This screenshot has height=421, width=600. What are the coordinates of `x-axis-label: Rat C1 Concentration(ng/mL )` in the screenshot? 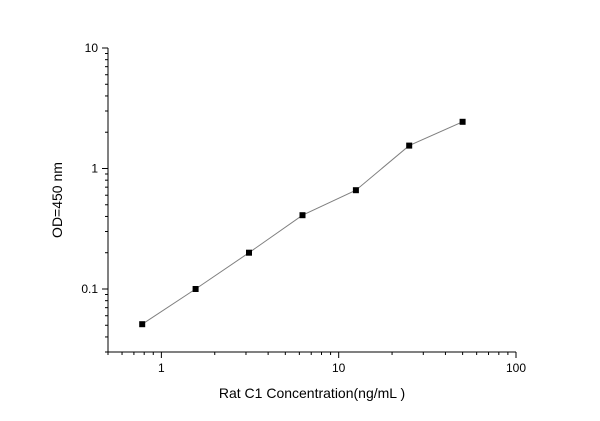 It's located at (312, 393).